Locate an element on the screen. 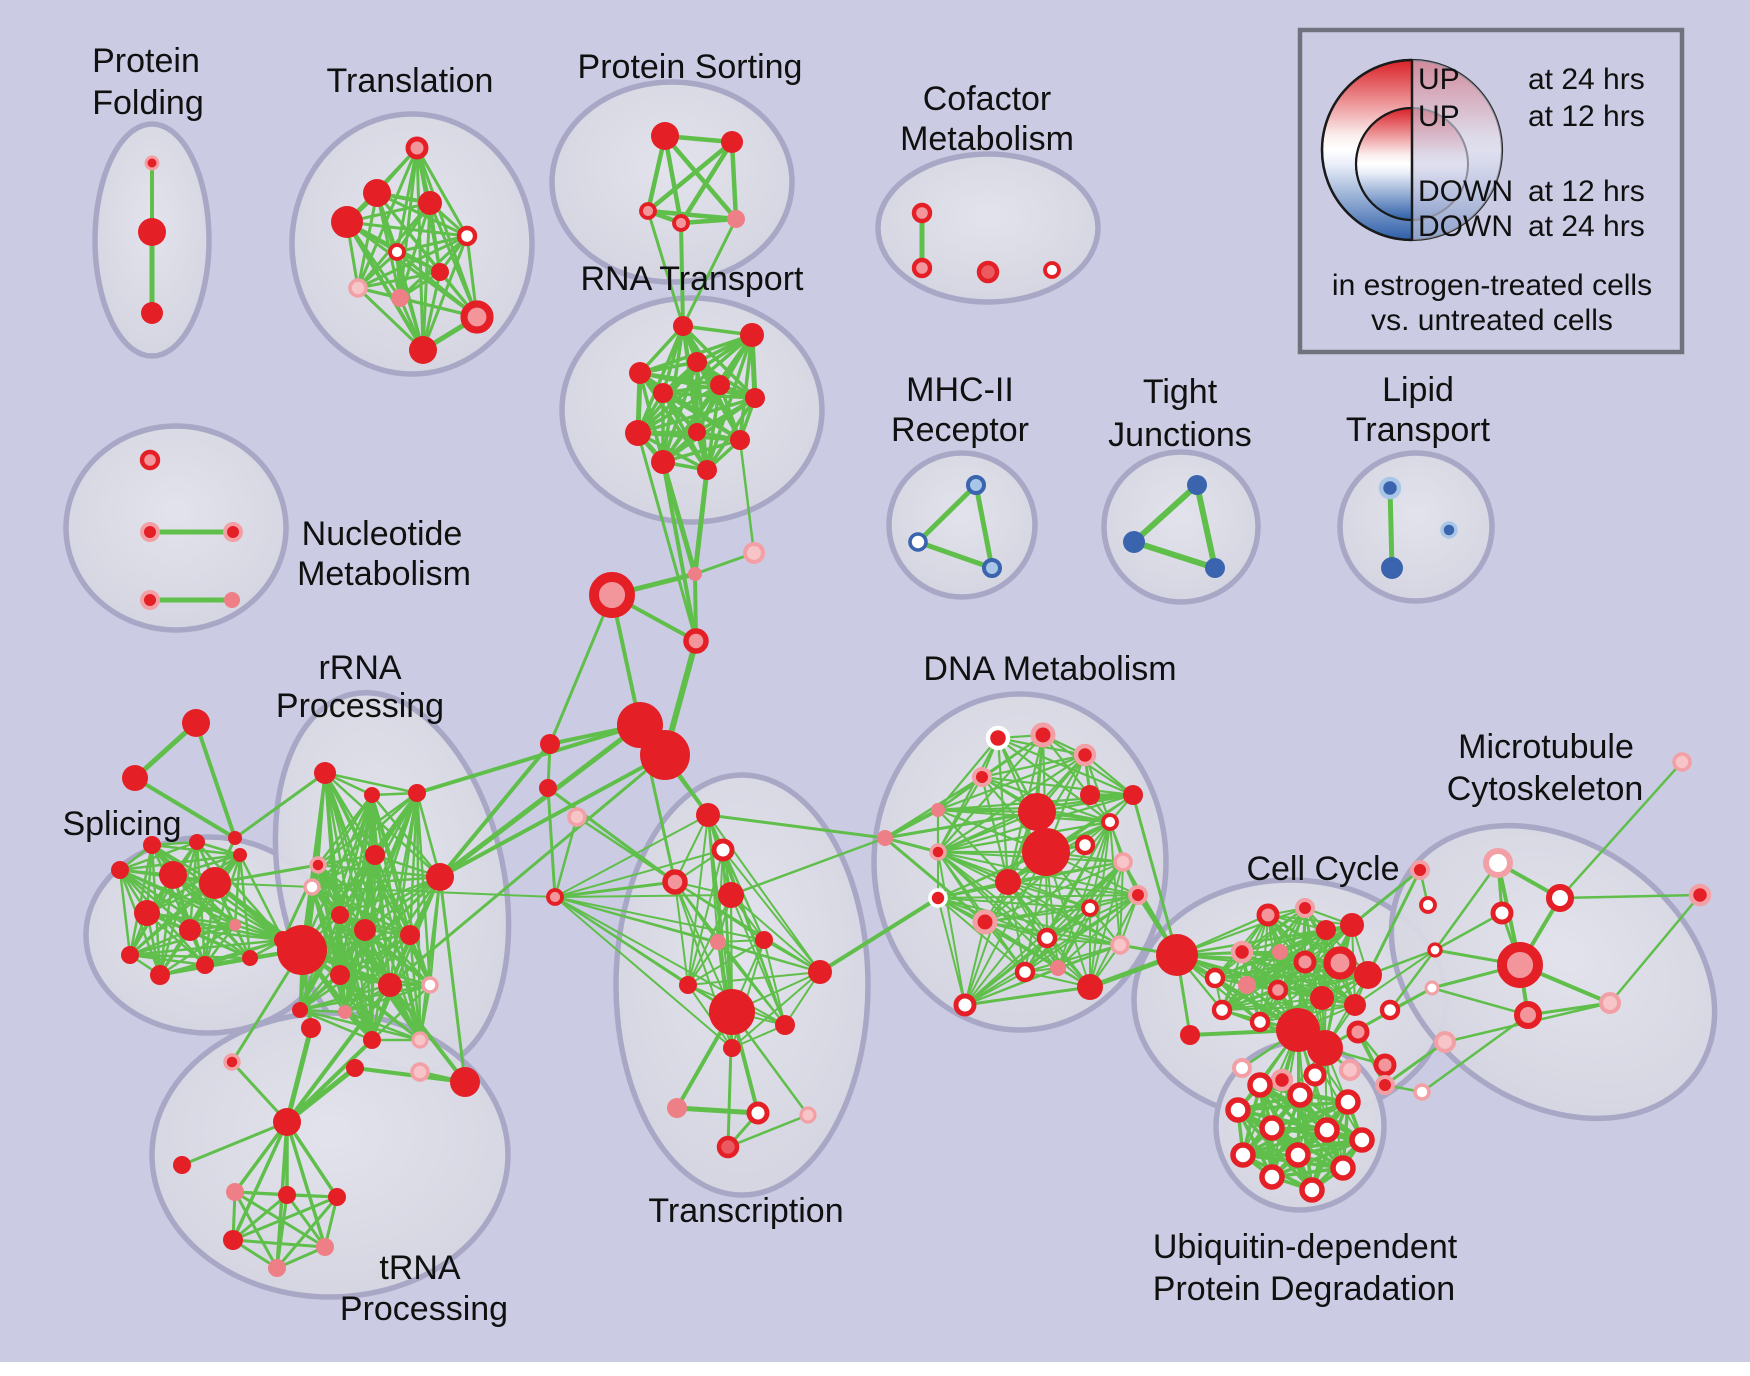 The width and height of the screenshot is (1750, 1376). legend-direction-label: UP is located at coordinates (1439, 79).